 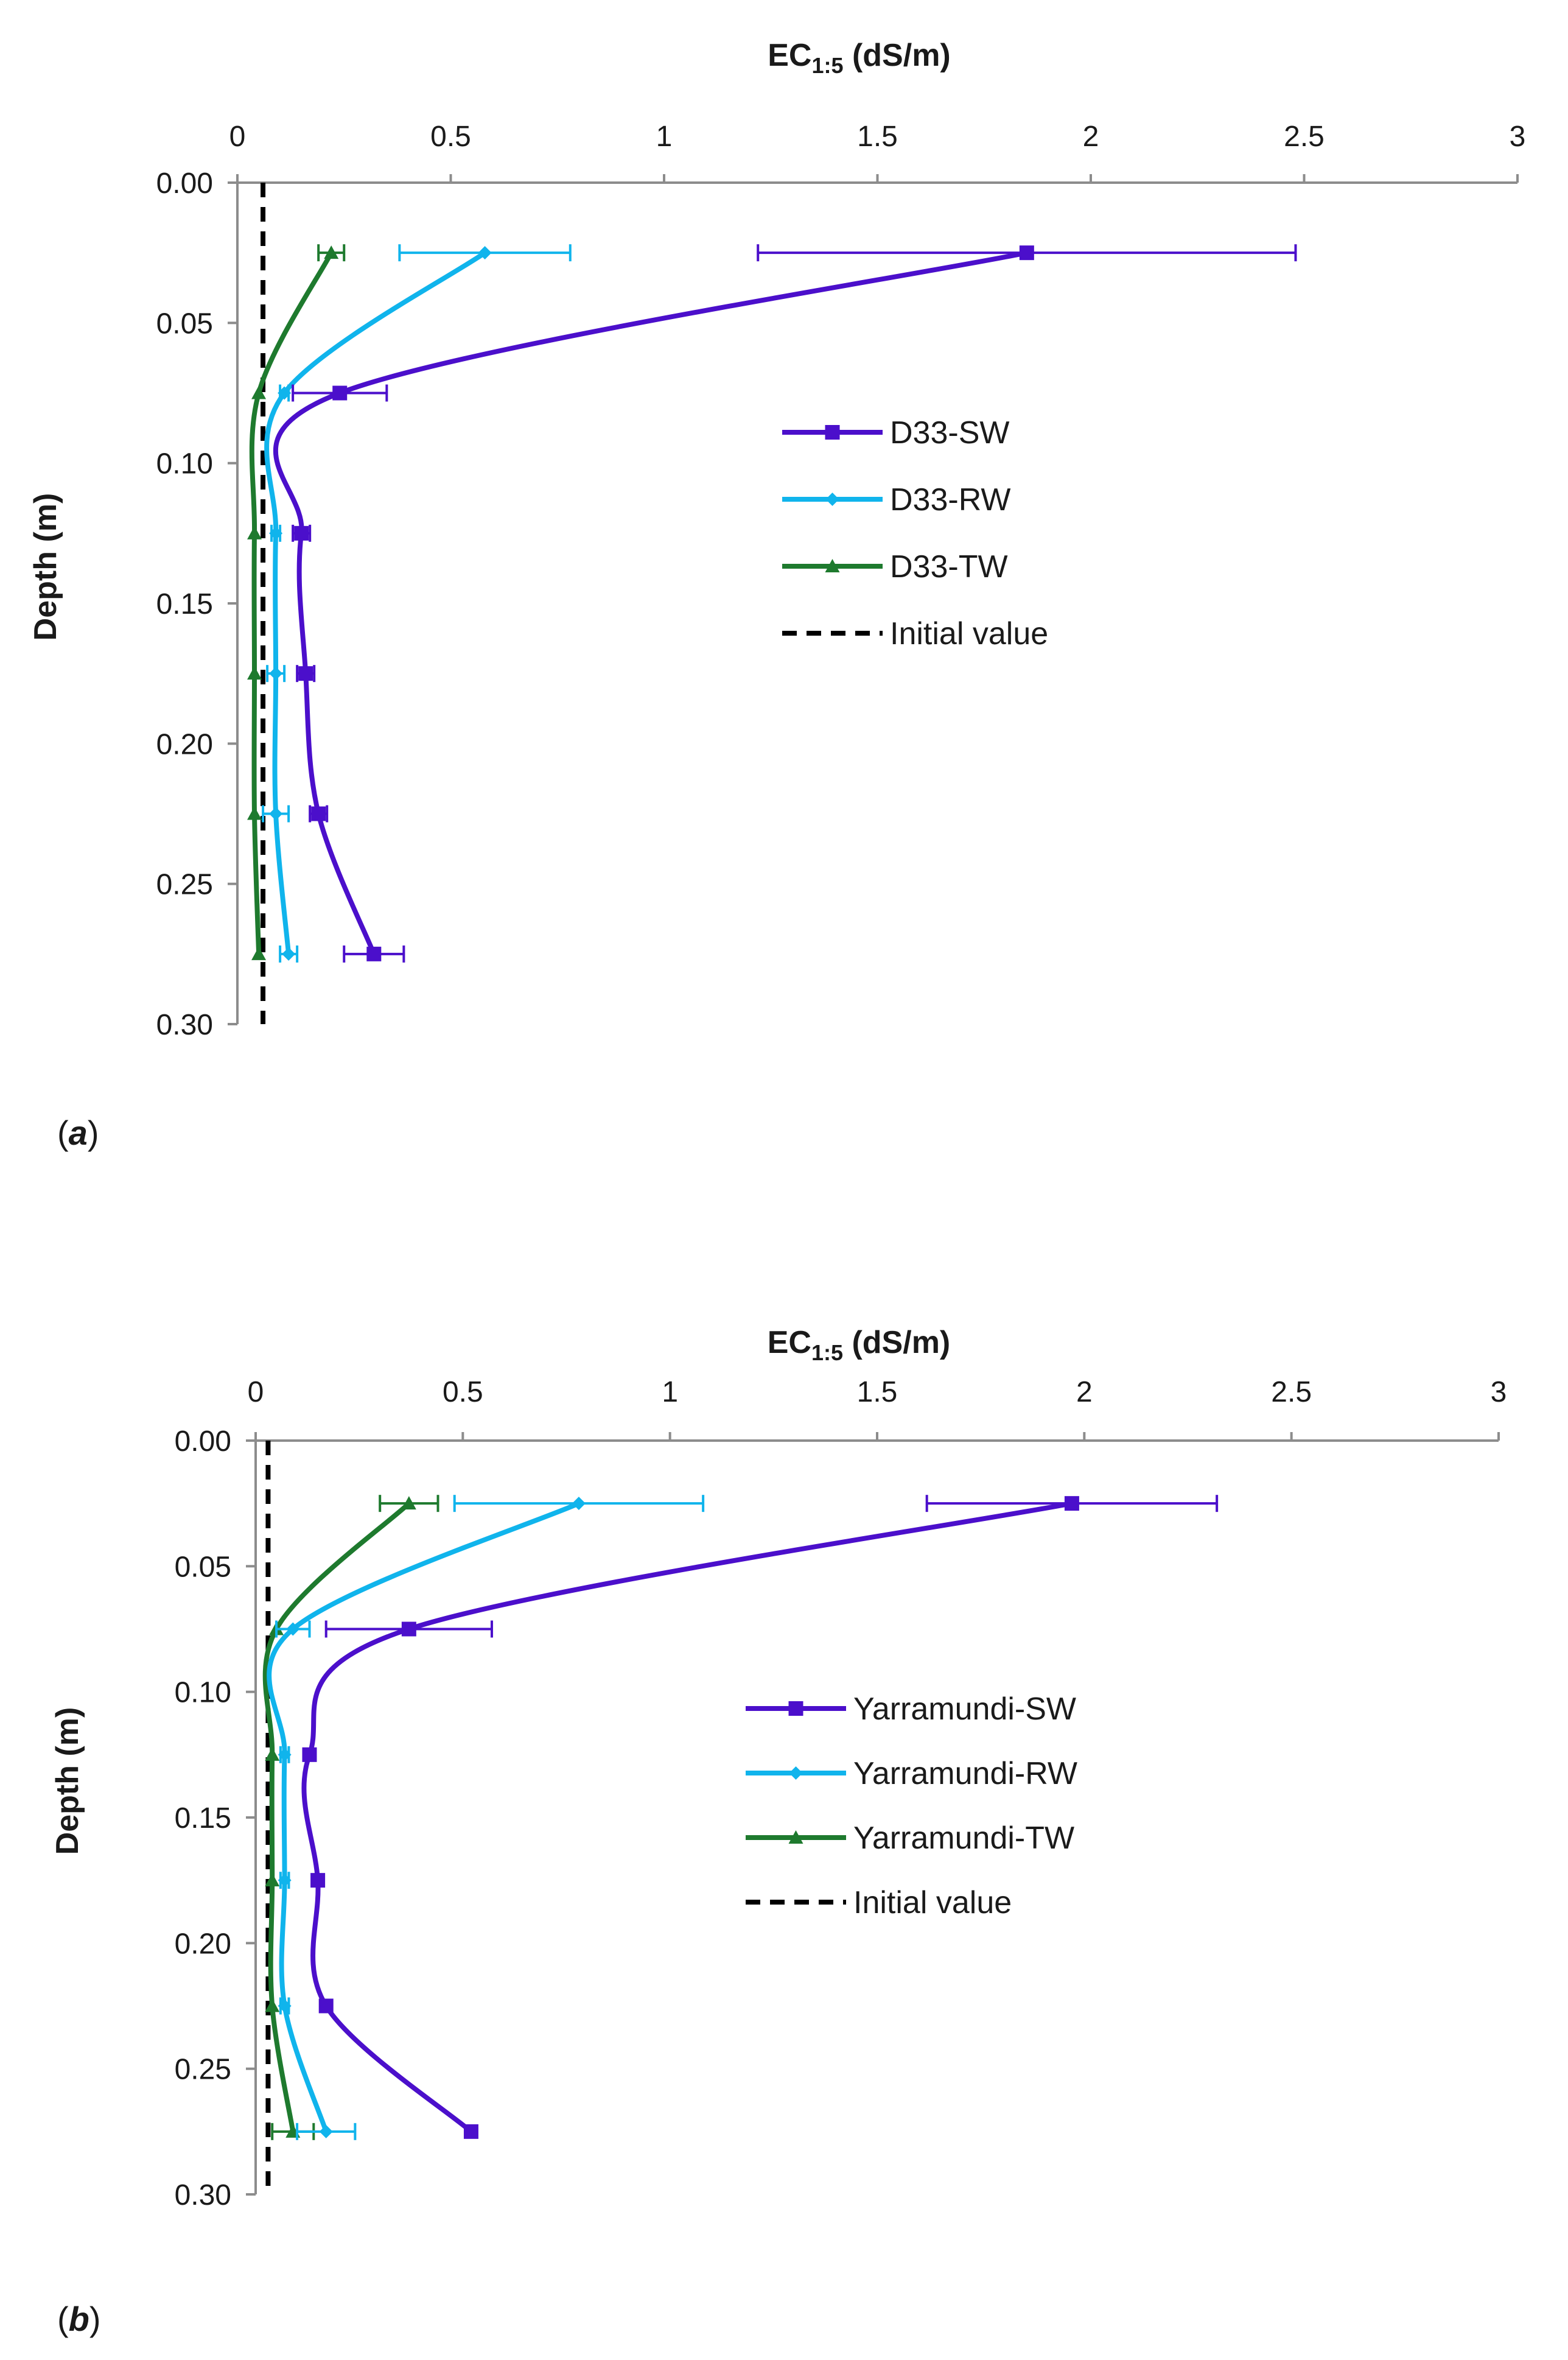 I want to click on legend: D33-SW D33-RW D33-TW Initial value, so click(x=915, y=533).